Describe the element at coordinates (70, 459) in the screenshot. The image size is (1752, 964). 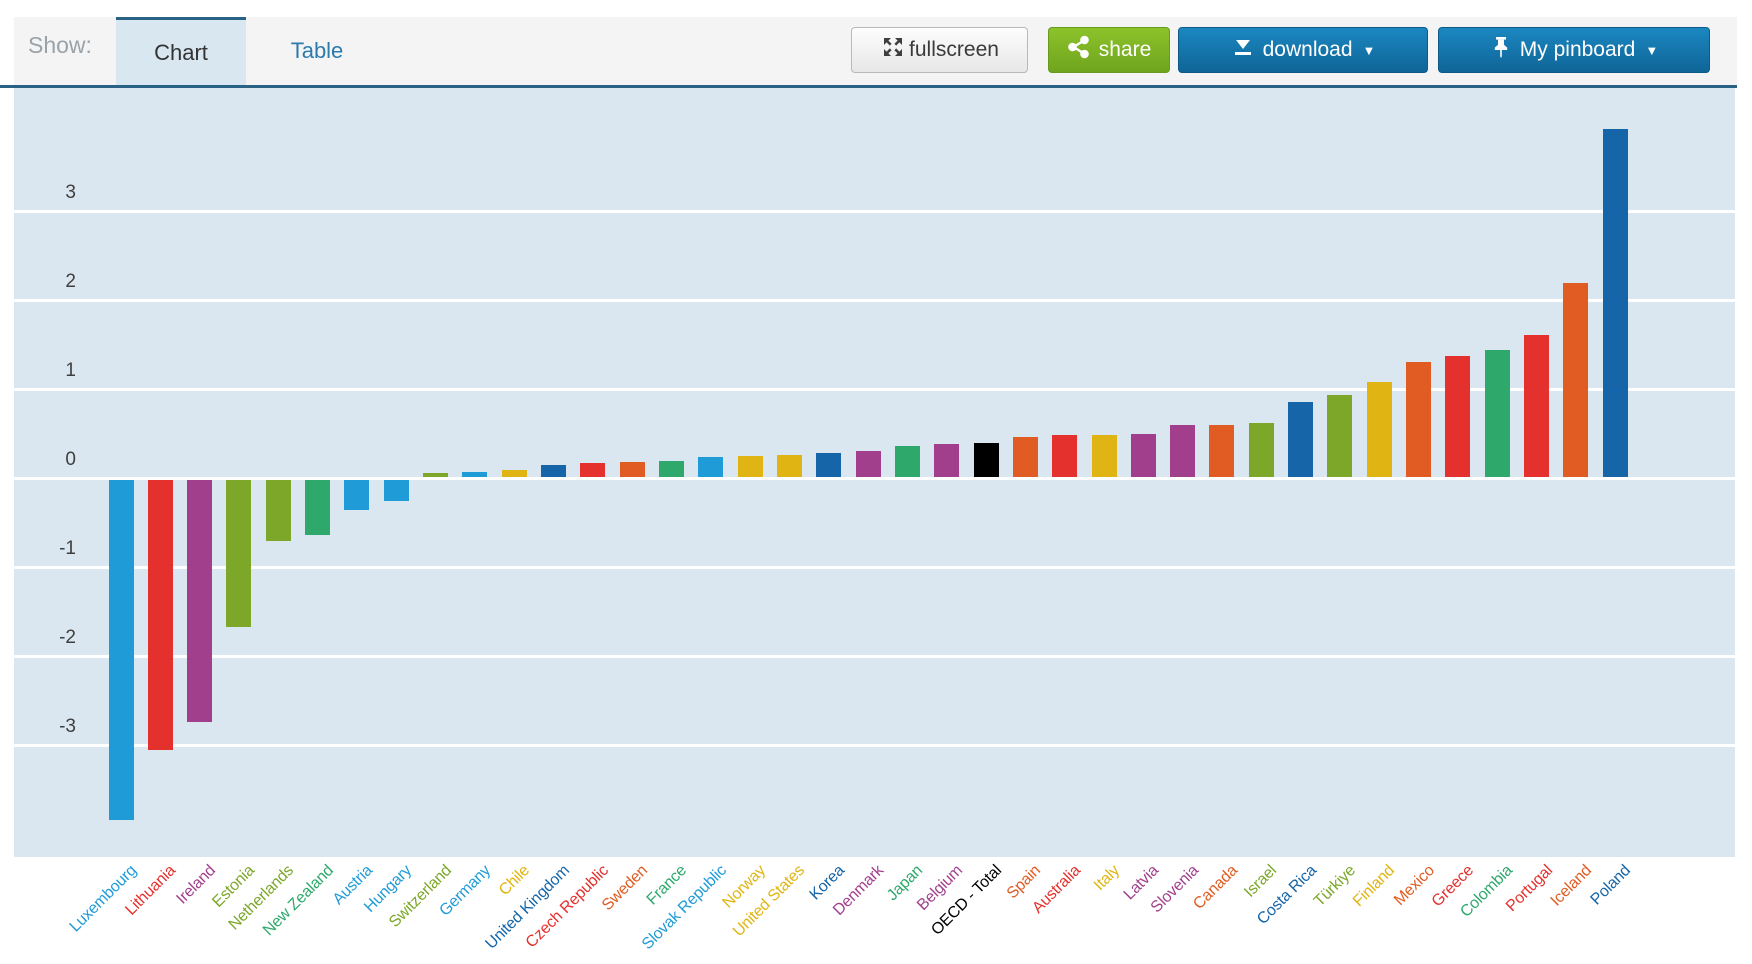
I see `y-tick-label: 0` at that location.